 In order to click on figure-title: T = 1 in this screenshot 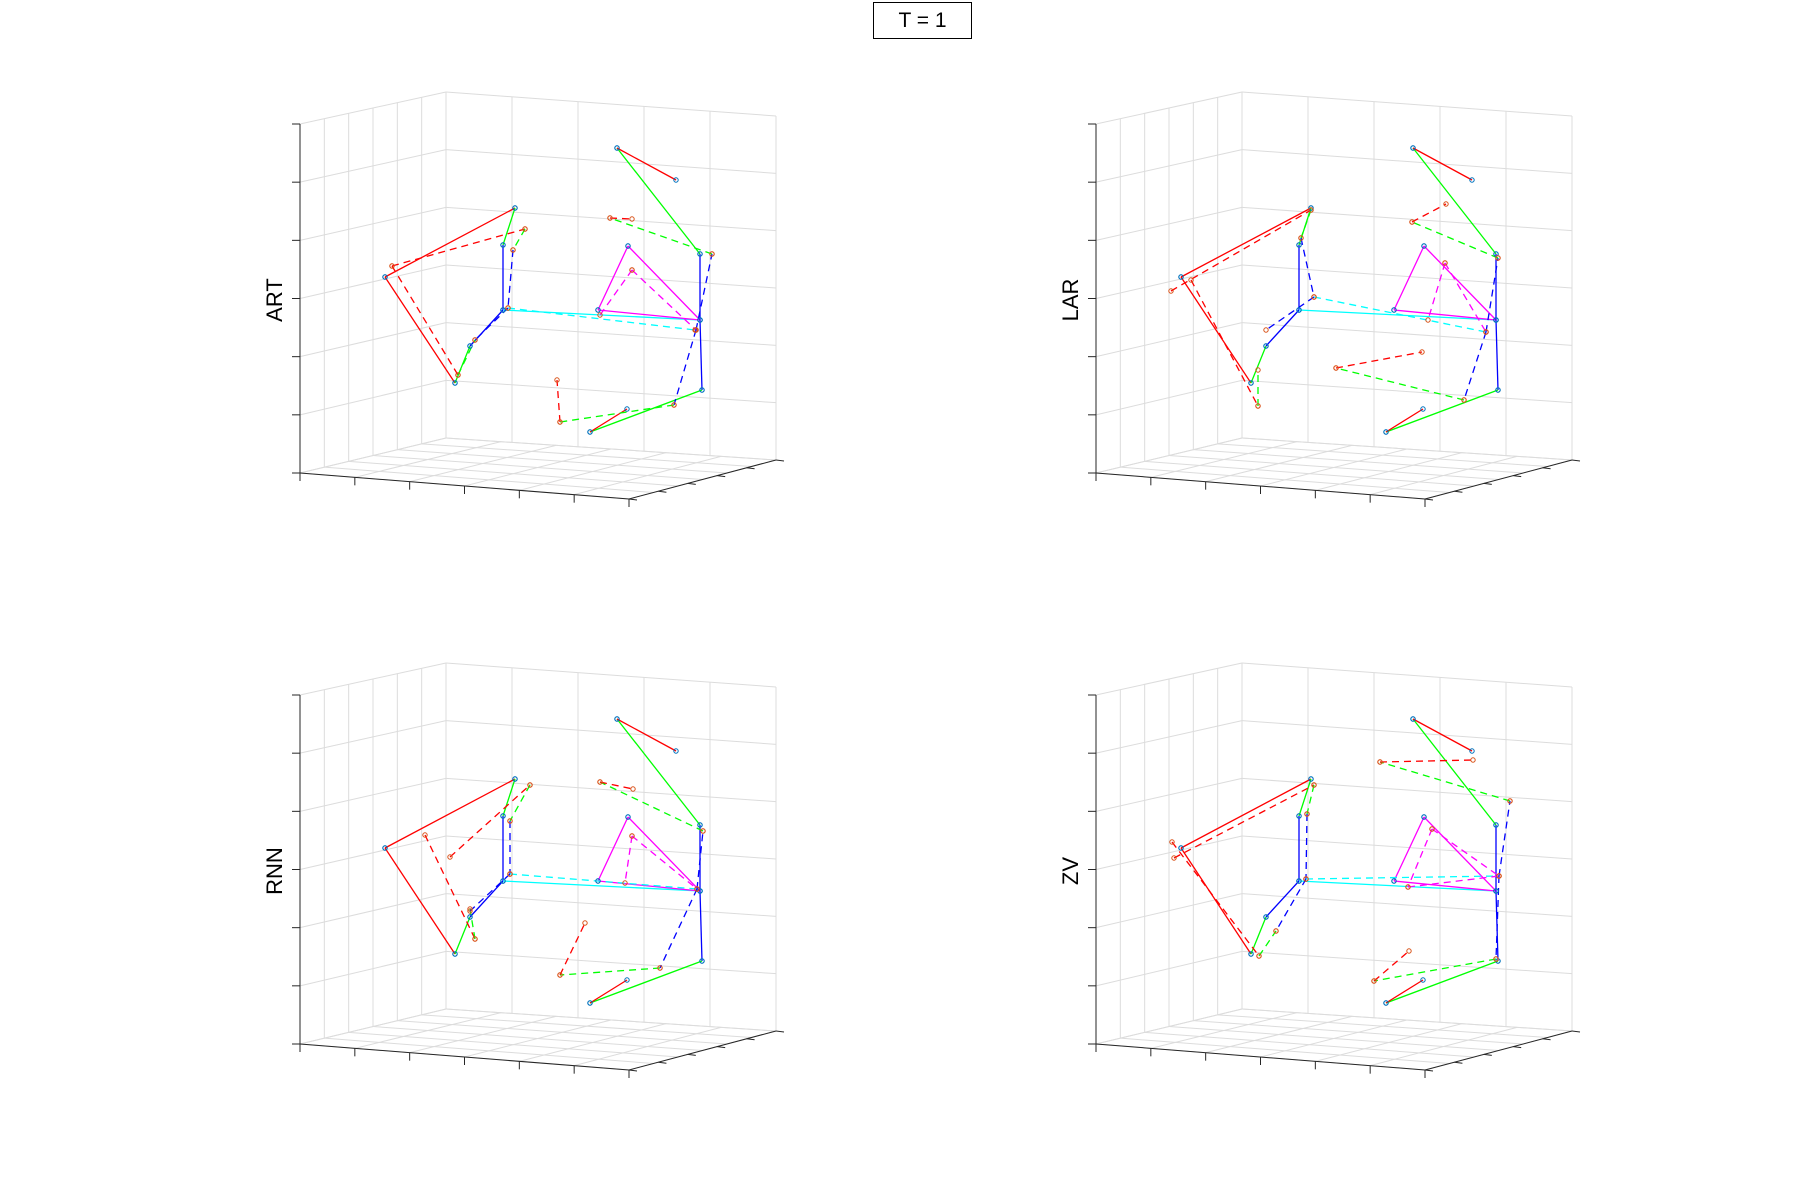, I will do `click(922, 20)`.